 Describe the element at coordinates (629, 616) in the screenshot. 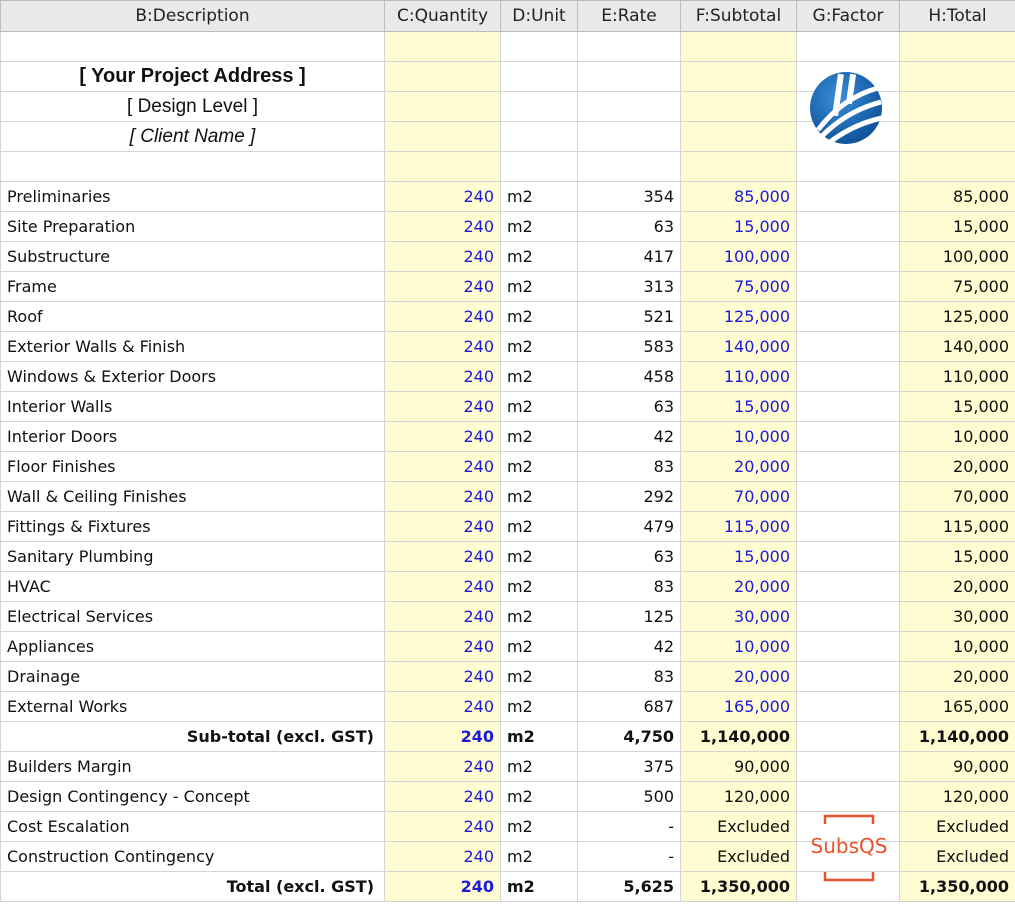

I see `rate-cell: 125` at that location.